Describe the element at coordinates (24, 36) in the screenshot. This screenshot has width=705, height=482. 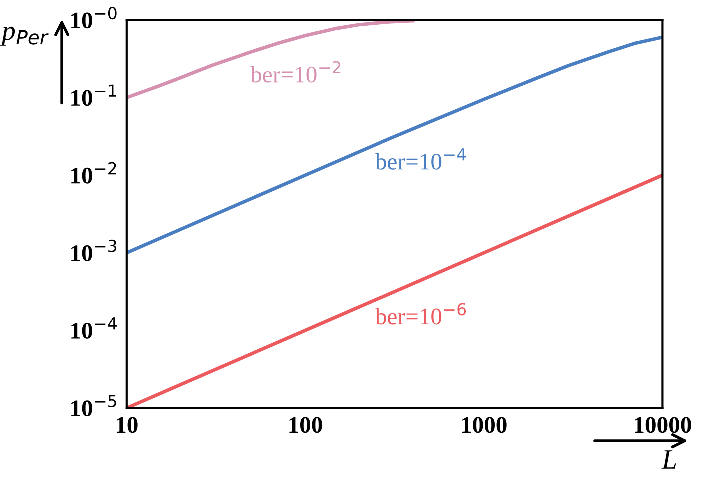
I see `y-axis-title: p$_{Per}$` at that location.